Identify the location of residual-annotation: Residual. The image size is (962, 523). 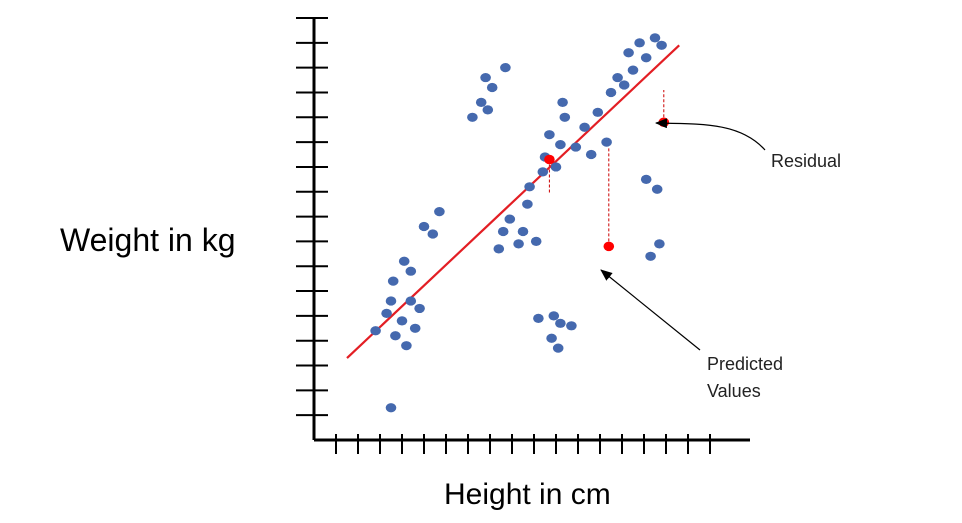
(806, 161).